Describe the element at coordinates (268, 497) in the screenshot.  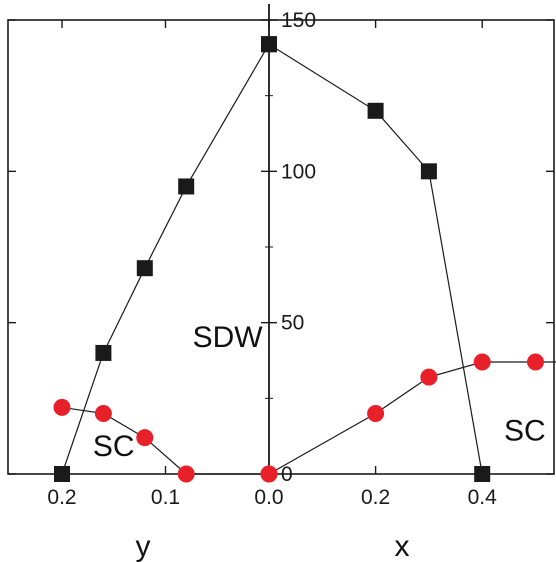
I see `x-tick-label-left: 0.0` at that location.